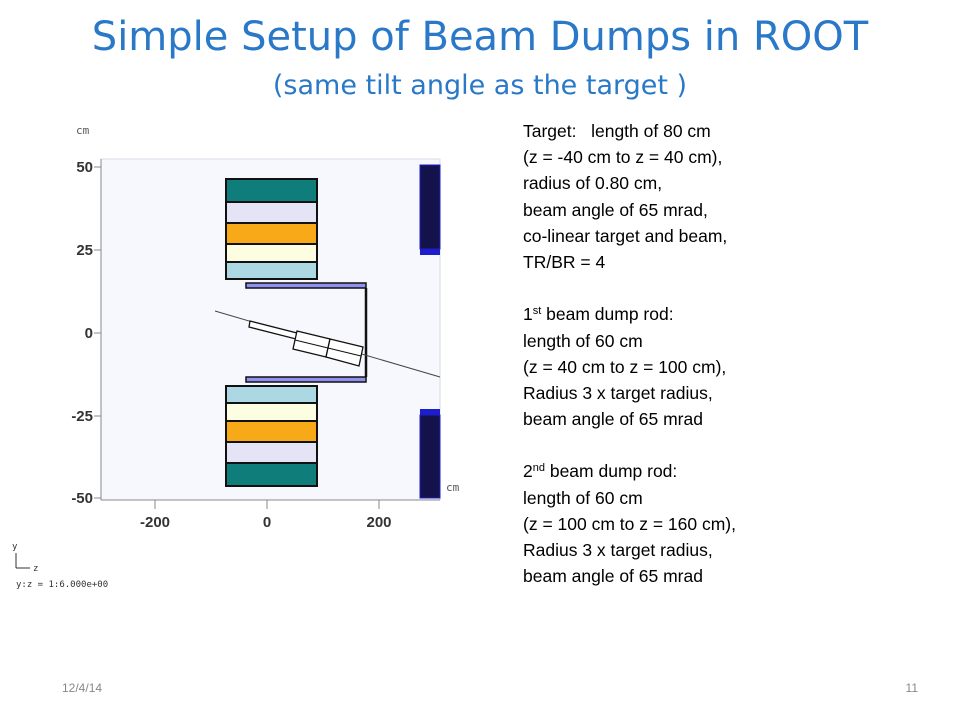  What do you see at coordinates (84, 167) in the screenshot?
I see `y-tick-label: 50` at bounding box center [84, 167].